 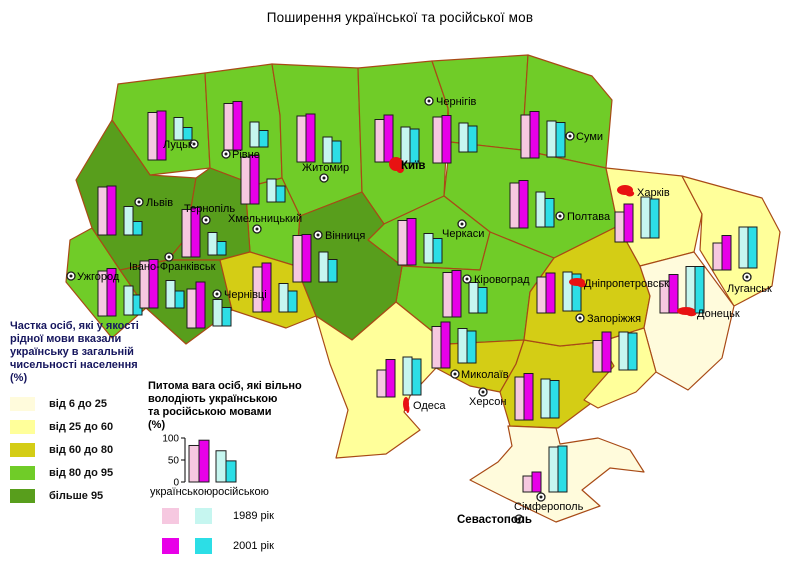 I want to click on city-label: Луцьк, so click(x=178, y=145).